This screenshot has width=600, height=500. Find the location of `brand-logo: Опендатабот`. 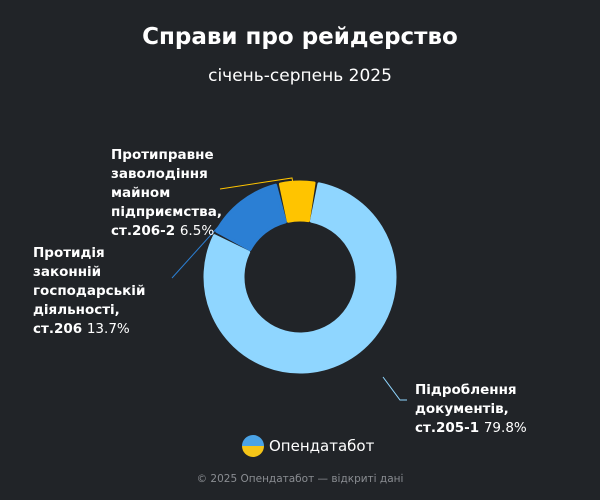

brand-logo: Опендатабот is located at coordinates (308, 446).